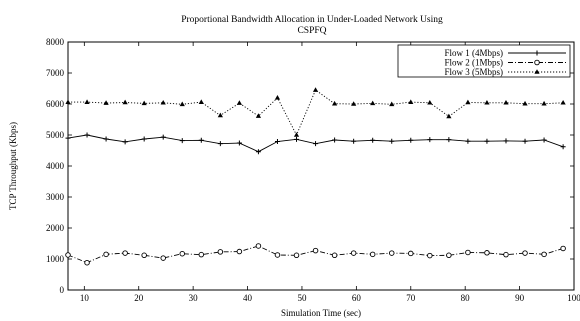  What do you see at coordinates (55, 73) in the screenshot?
I see `y-tick-label: 7000` at bounding box center [55, 73].